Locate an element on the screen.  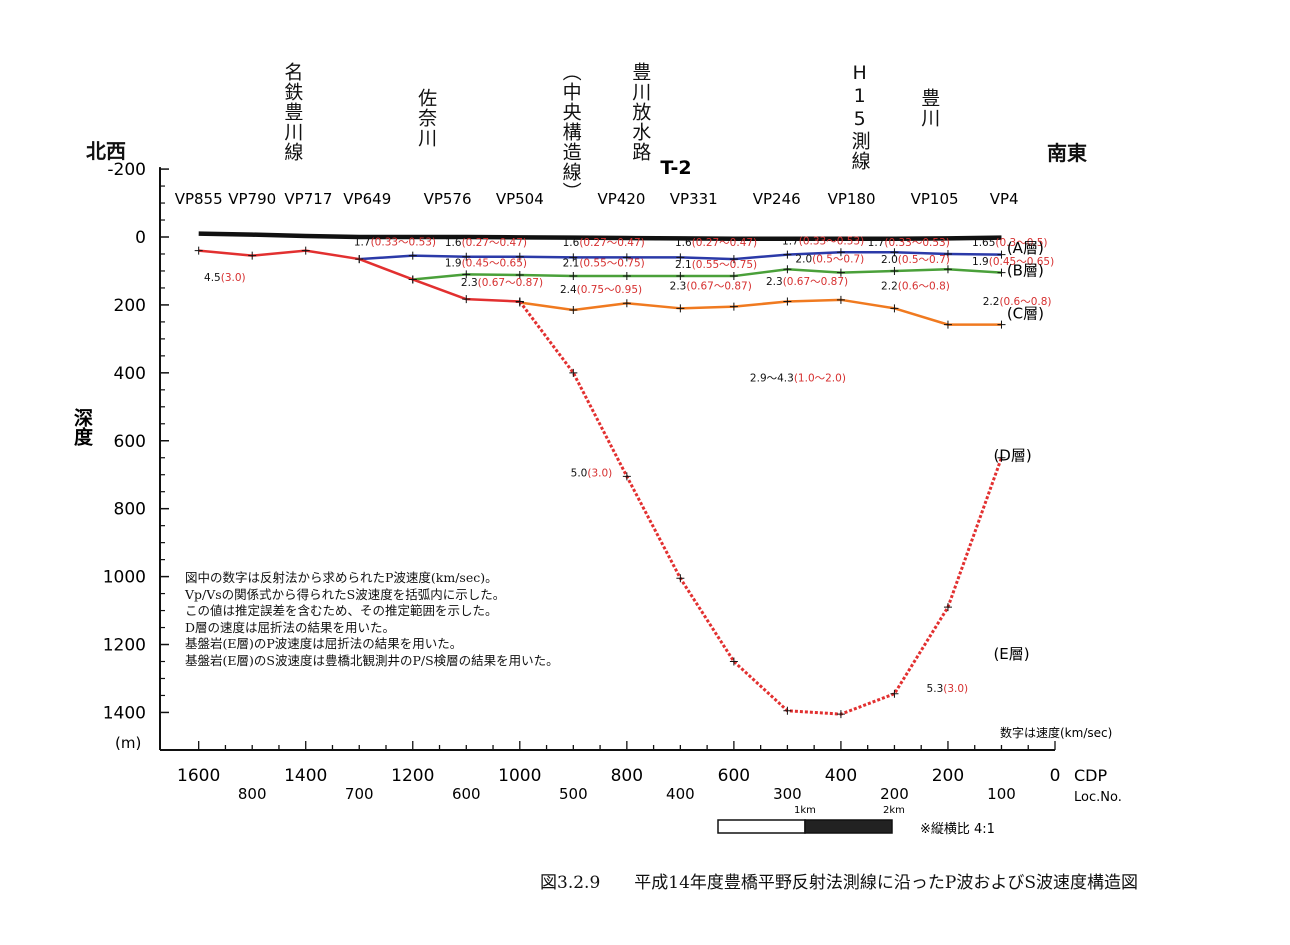
units-note: 数字は速度(km/sec) is located at coordinates (1056, 732).